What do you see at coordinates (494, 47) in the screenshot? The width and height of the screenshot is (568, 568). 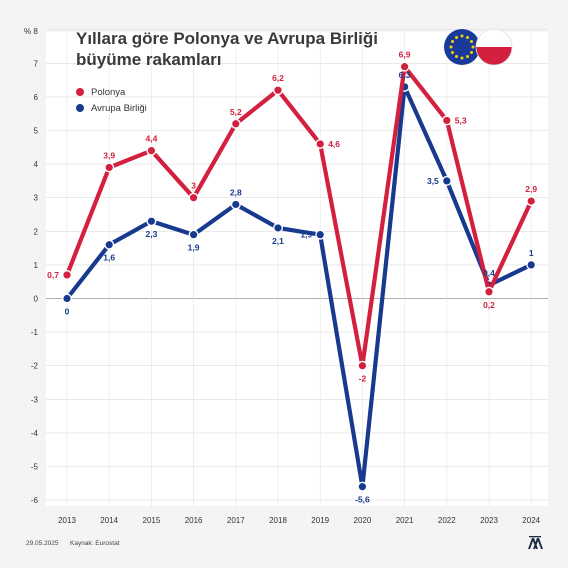 I see `poland-flag-icon` at bounding box center [494, 47].